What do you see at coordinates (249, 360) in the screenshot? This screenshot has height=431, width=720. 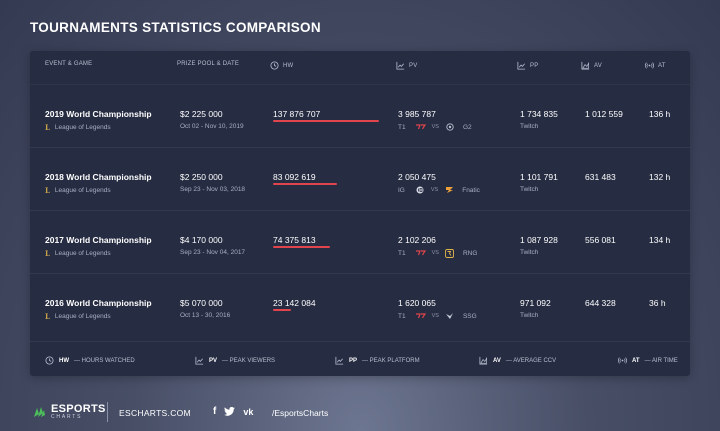 I see `legend-text: — PEAK VIEWERS` at bounding box center [249, 360].